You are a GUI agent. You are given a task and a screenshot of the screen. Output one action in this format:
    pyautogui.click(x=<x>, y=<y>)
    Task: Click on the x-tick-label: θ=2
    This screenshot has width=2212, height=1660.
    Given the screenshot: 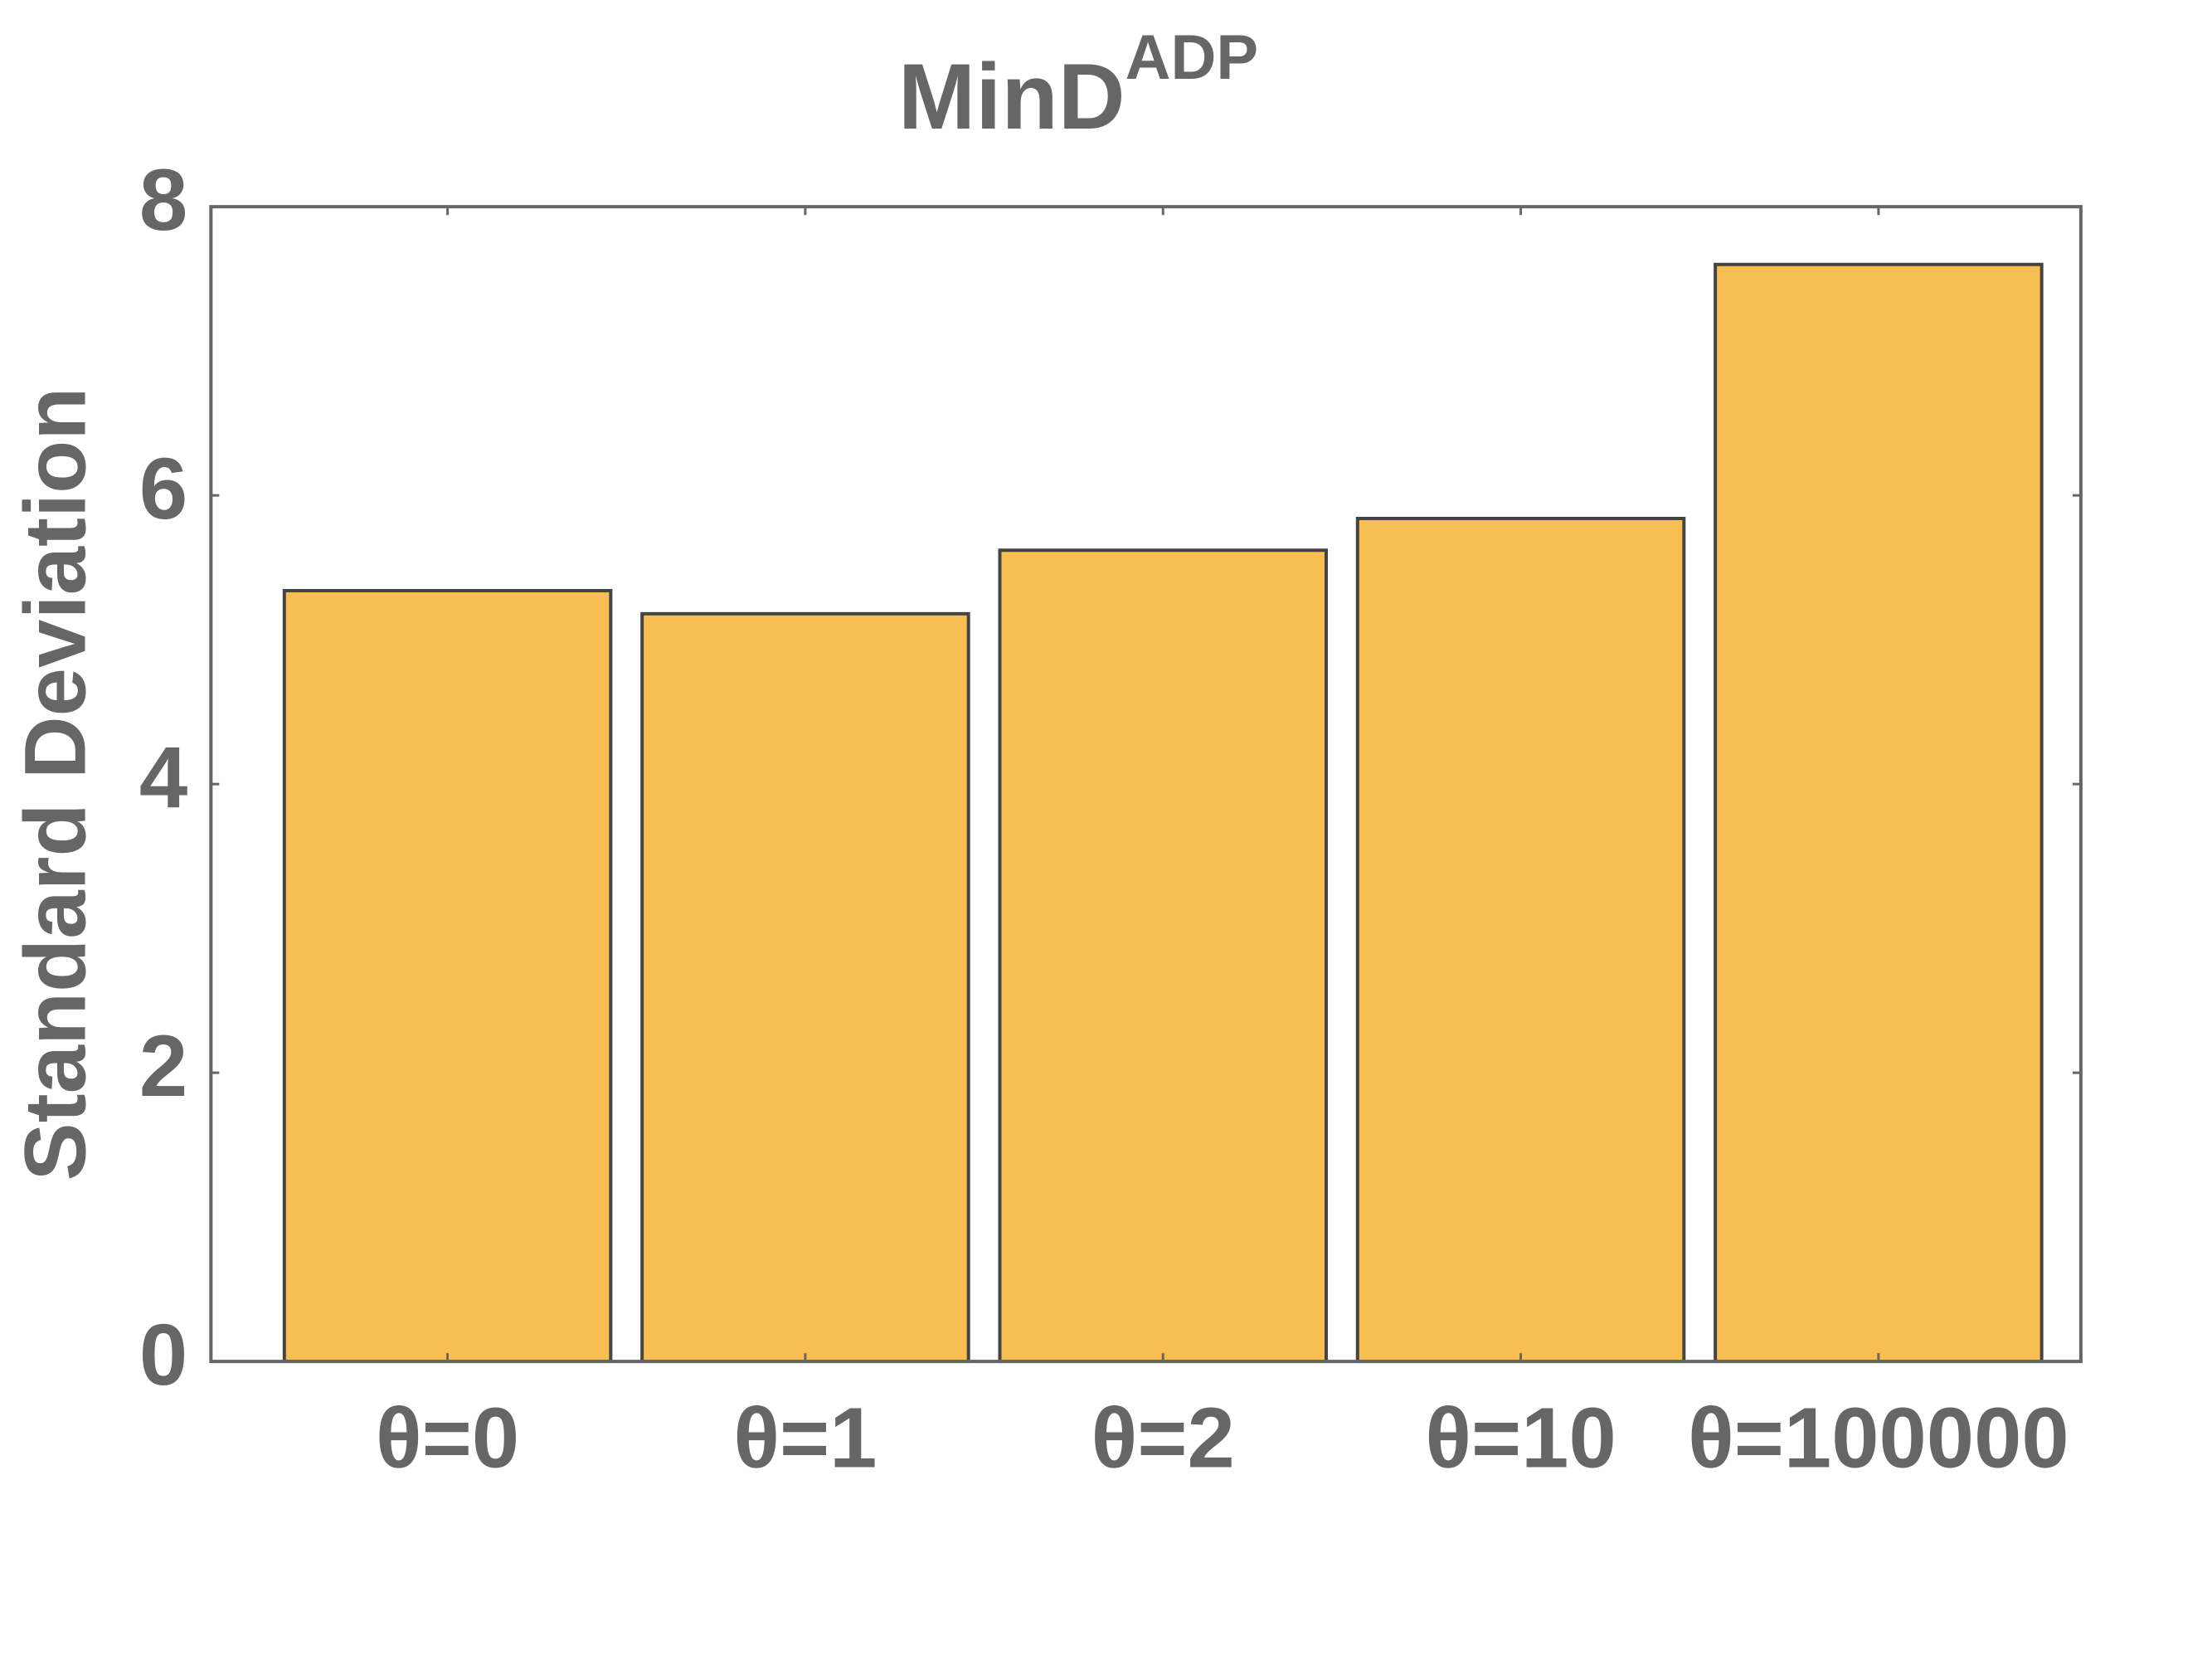 What is the action you would take?
    pyautogui.click(x=1163, y=1437)
    